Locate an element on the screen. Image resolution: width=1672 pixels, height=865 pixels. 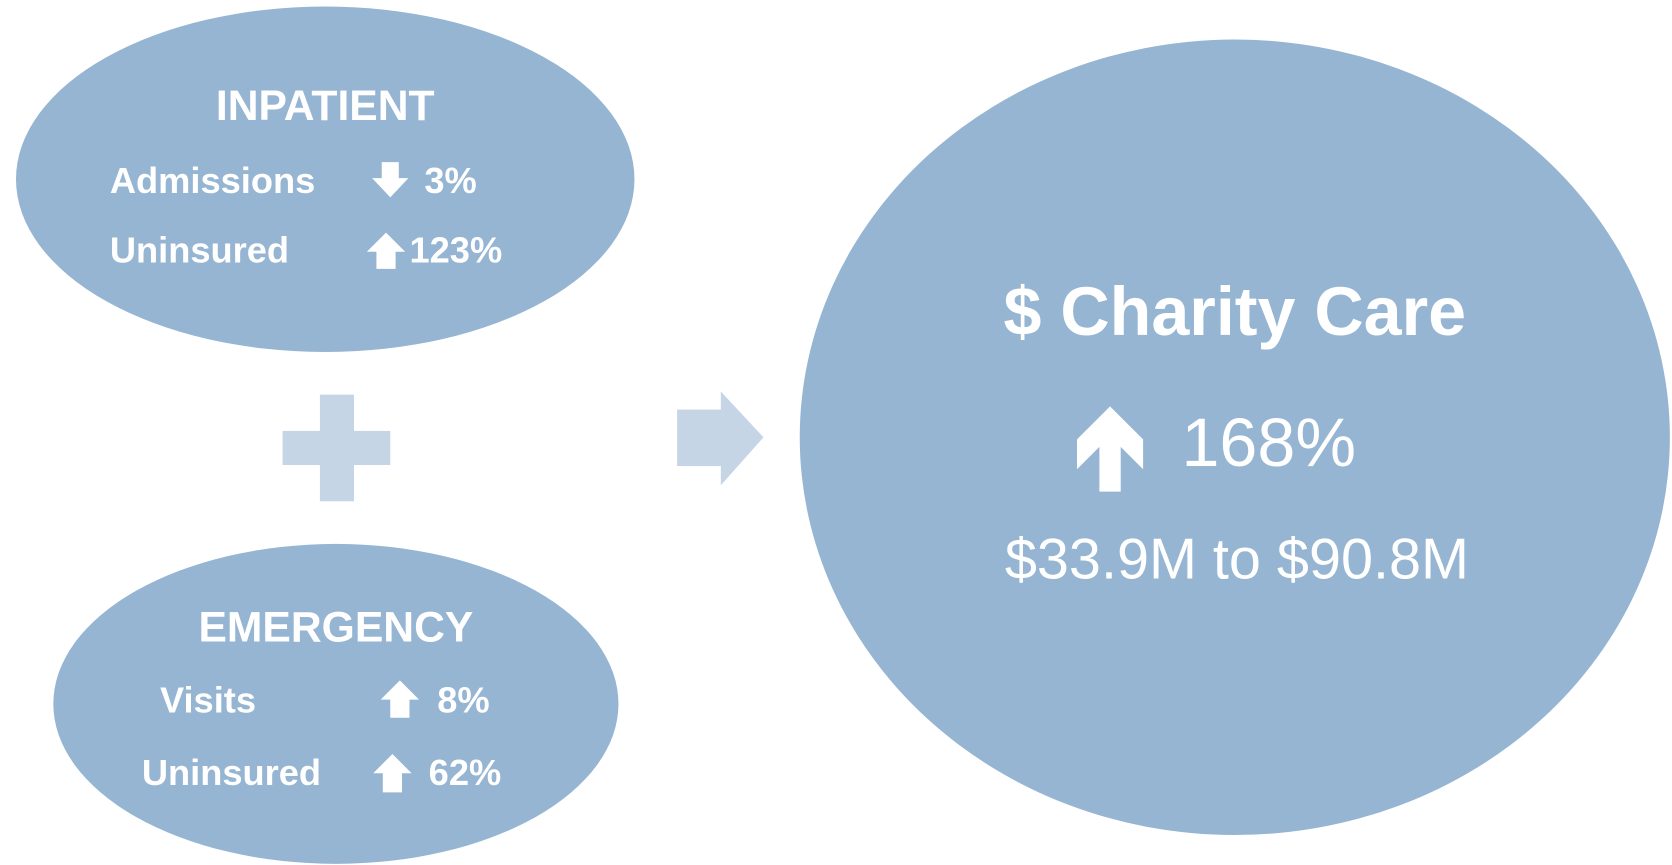
row-value: 3% is located at coordinates (450, 180).